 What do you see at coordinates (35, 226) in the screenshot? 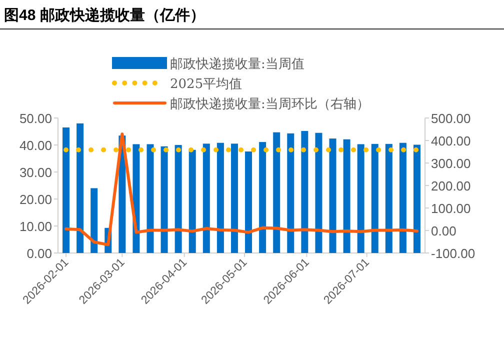
I see `y-tick-label: 10.00` at bounding box center [35, 226].